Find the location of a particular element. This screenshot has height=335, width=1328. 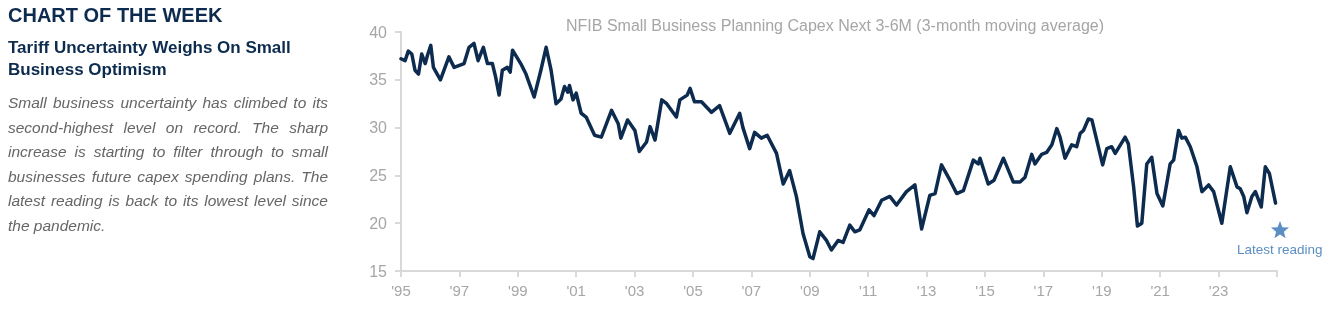

y-tick-label: 20 is located at coordinates (378, 223).